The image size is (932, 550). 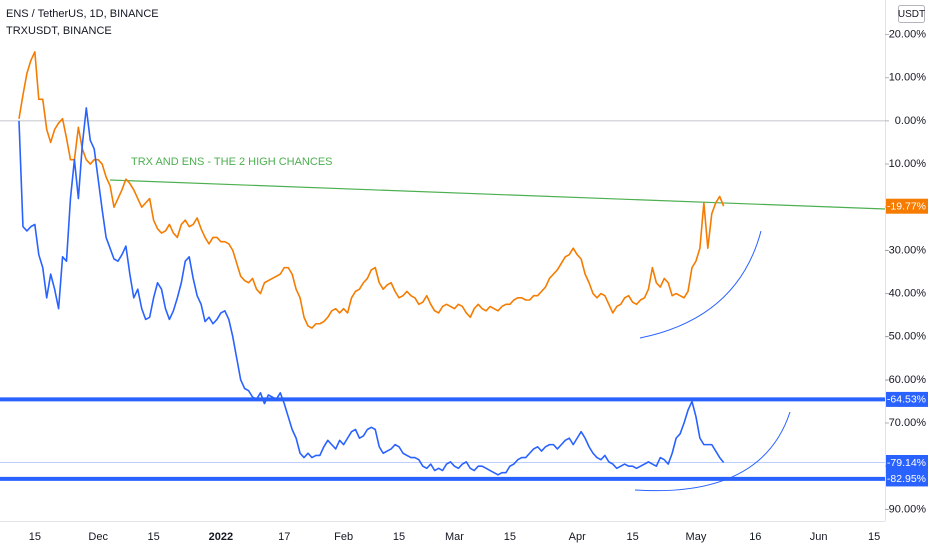 I want to click on x-tick-label: Mar, so click(x=454, y=537).